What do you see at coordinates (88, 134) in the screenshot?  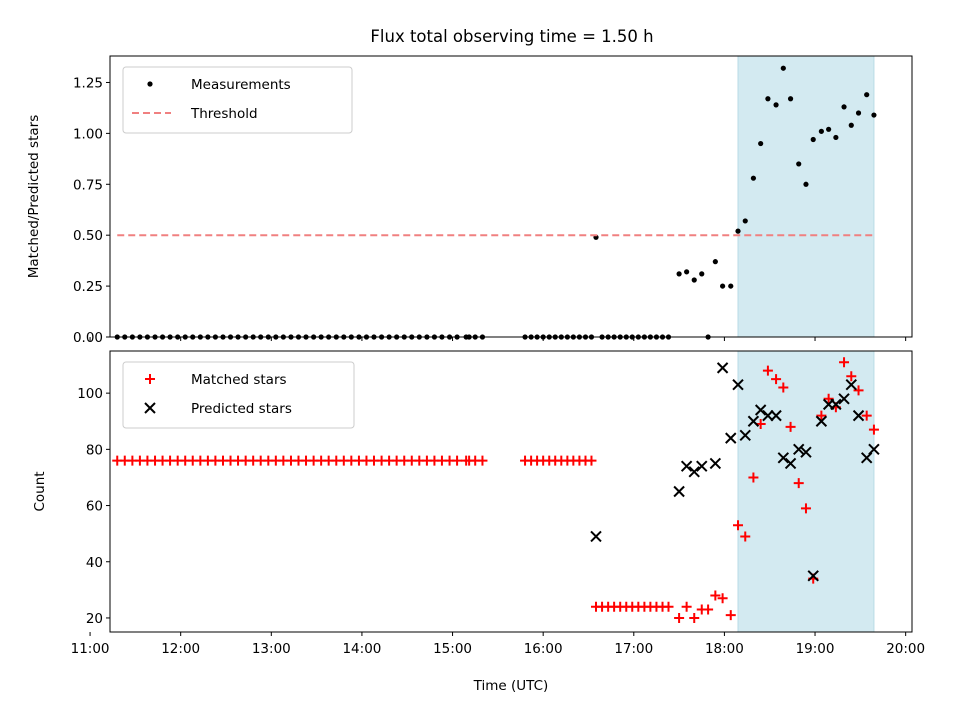 I see `y-tick-label: 1.00` at bounding box center [88, 134].